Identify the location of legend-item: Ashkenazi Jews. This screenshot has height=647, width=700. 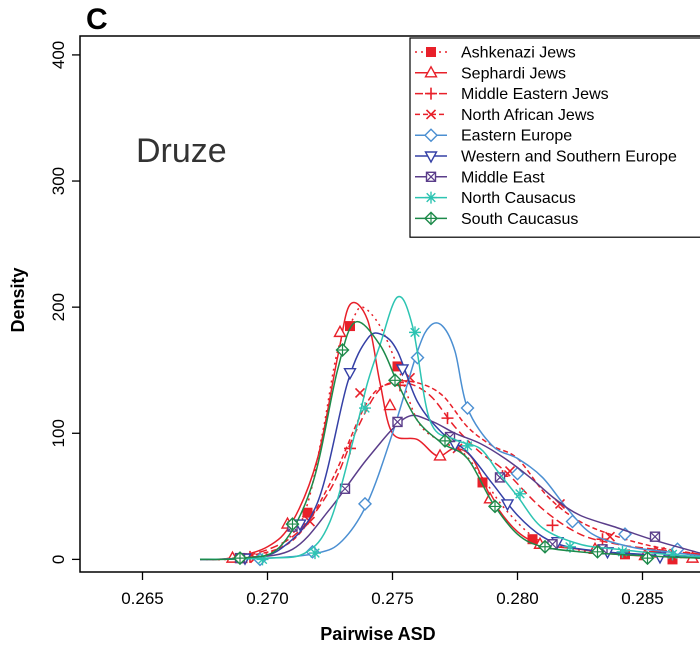
(495, 53).